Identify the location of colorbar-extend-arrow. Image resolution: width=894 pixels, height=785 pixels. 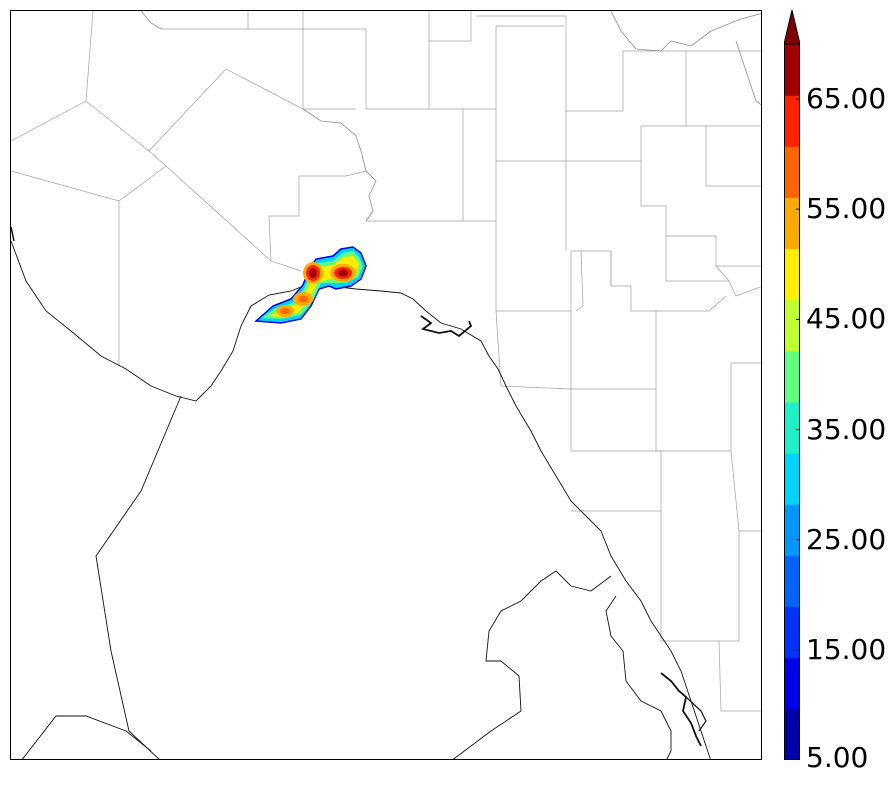
(792, 27).